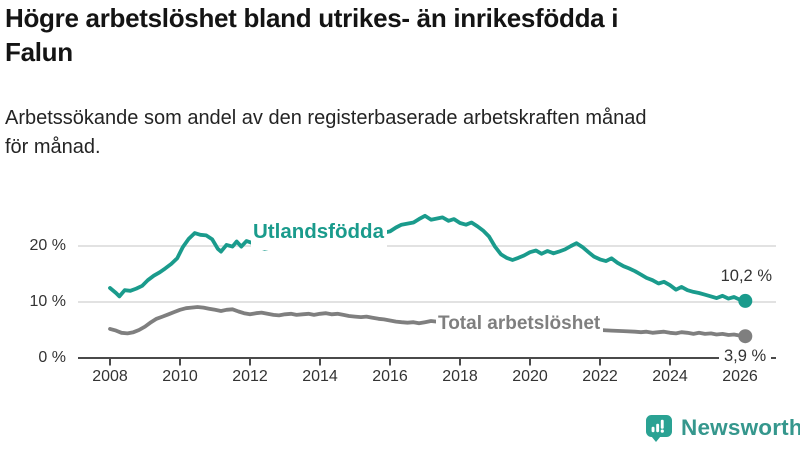 The image size is (800, 450). What do you see at coordinates (390, 376) in the screenshot?
I see `x-tick-label: 2016` at bounding box center [390, 376].